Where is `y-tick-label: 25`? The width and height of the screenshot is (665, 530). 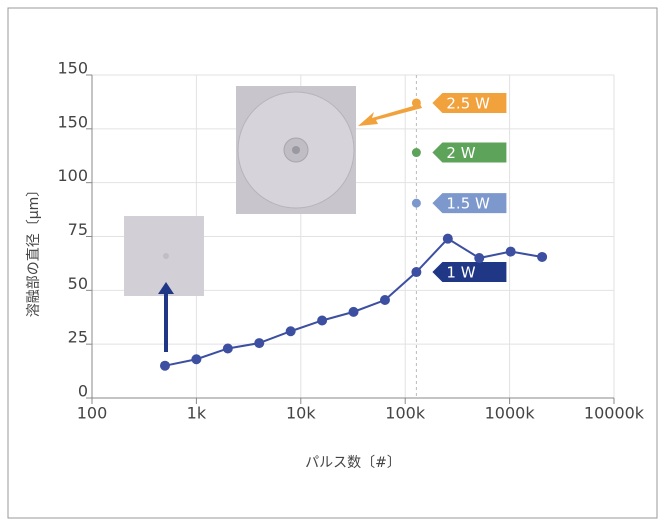 y-tick-label: 25 is located at coordinates (78, 337).